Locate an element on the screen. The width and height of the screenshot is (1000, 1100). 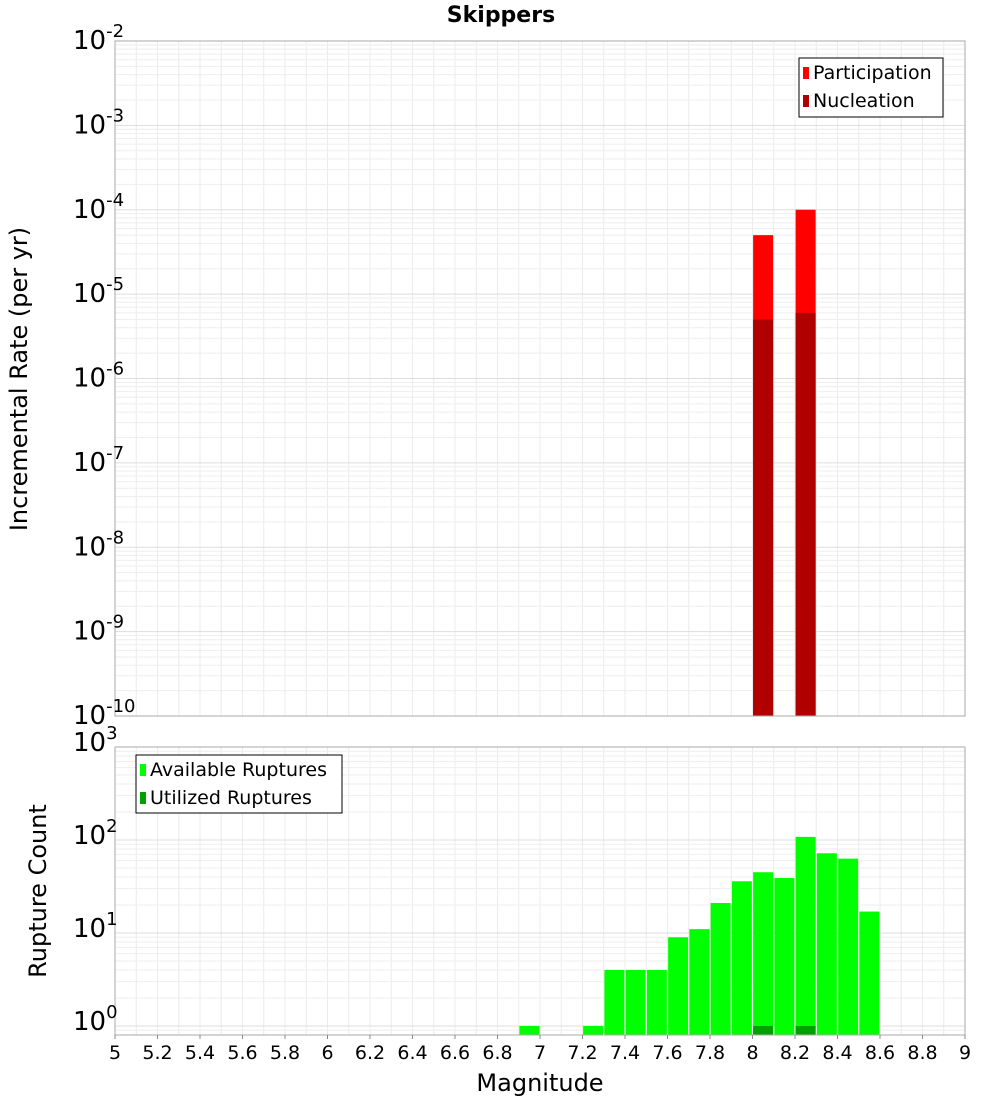
rate-y-tick-label: 10⁻⁹ is located at coordinates (98, 629).